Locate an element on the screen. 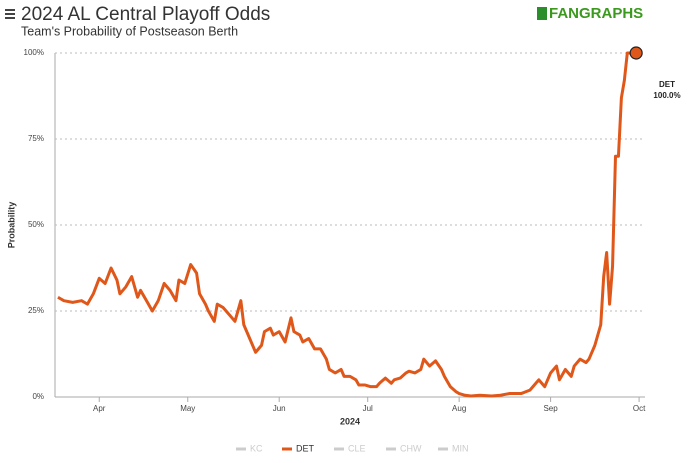  legend-label: CHW is located at coordinates (411, 448).